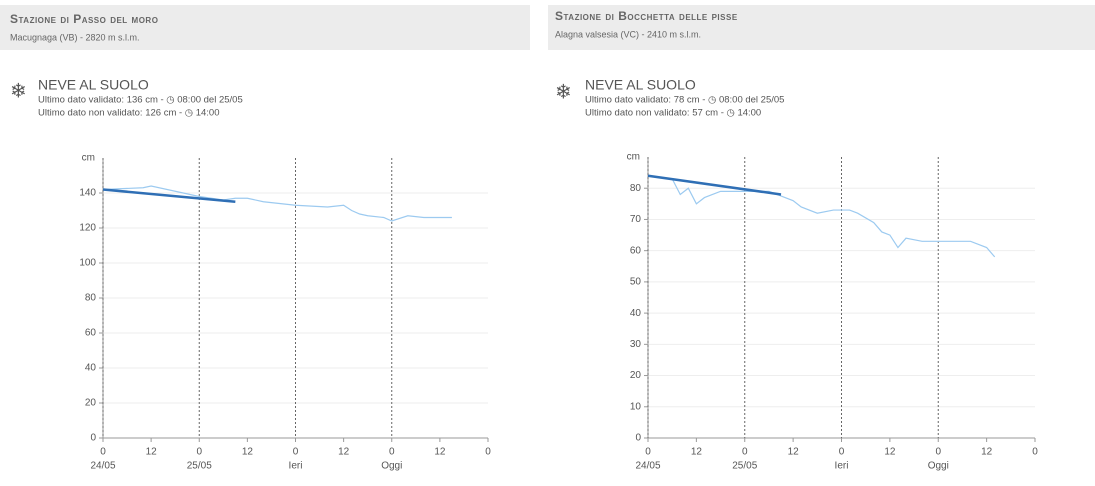  I want to click on y-tick-label: 10, so click(636, 406).